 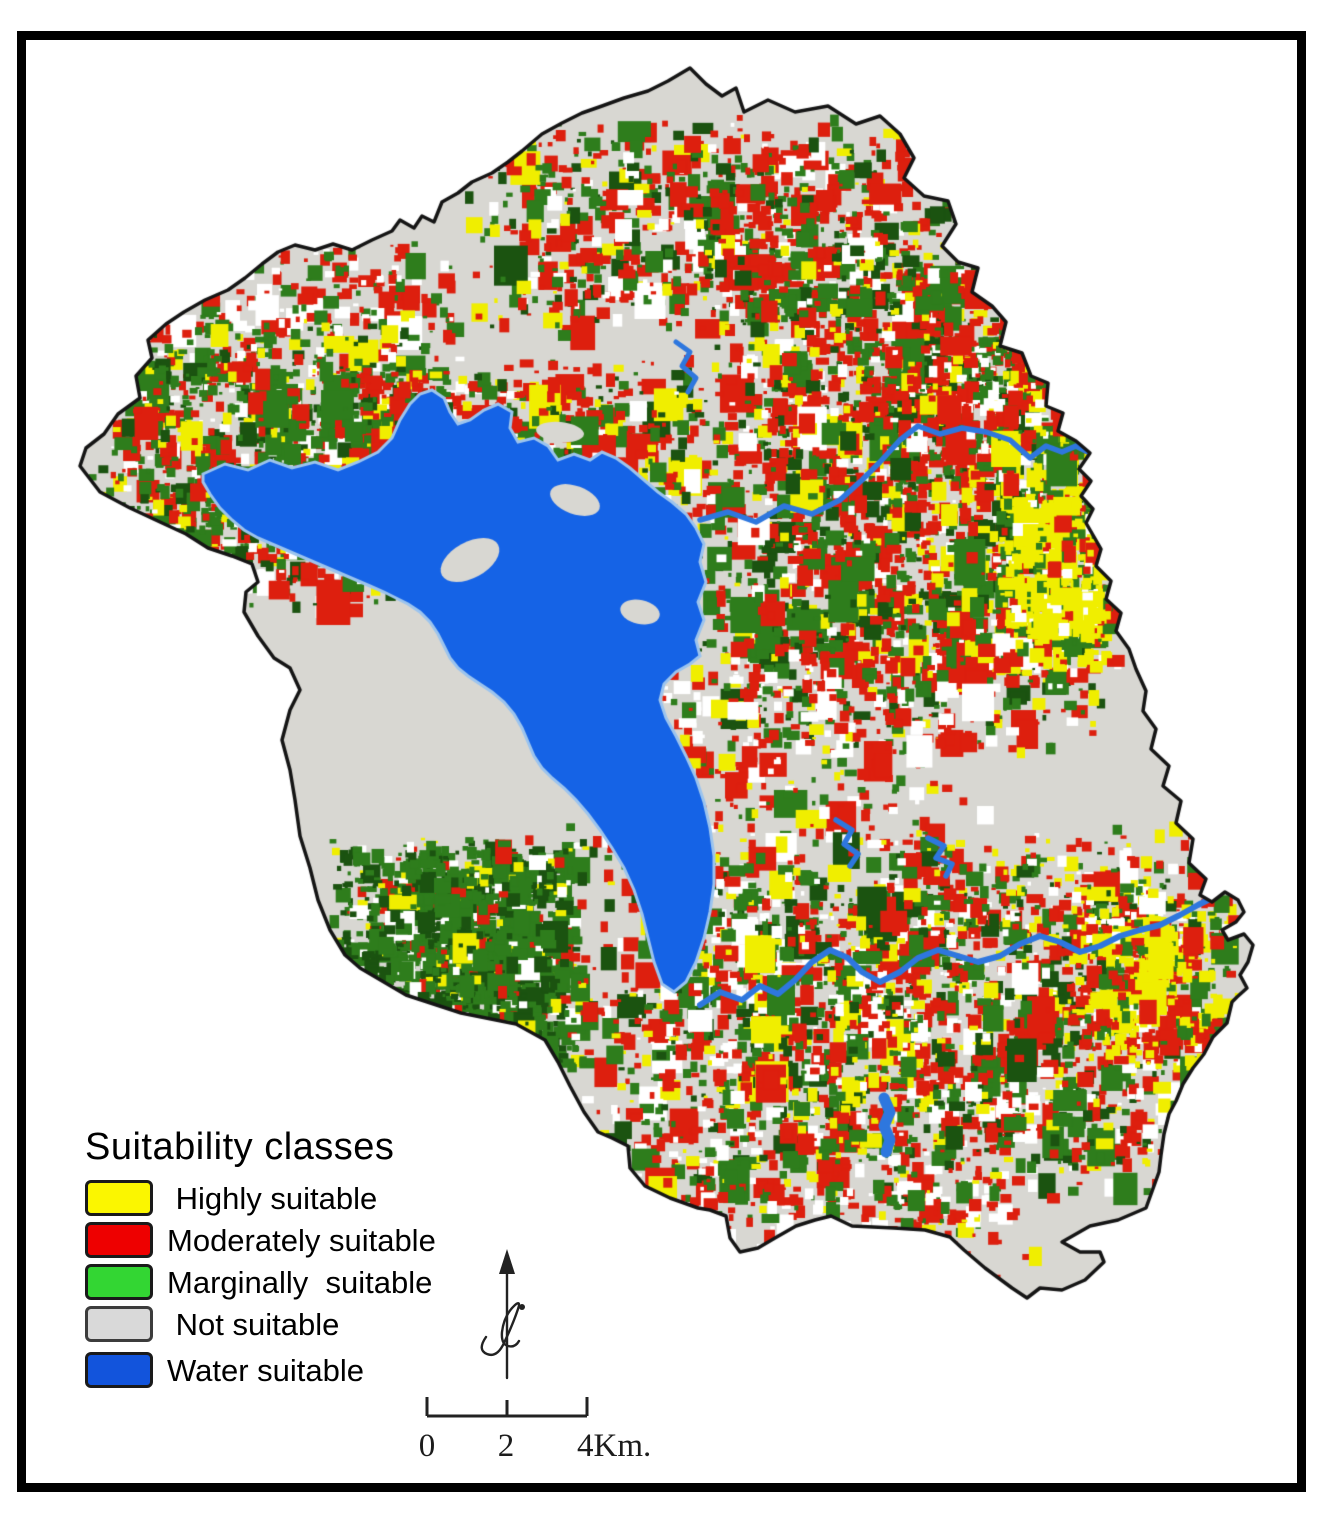 I want to click on legend-item-not: Not suitable, so click(x=260, y=1324).